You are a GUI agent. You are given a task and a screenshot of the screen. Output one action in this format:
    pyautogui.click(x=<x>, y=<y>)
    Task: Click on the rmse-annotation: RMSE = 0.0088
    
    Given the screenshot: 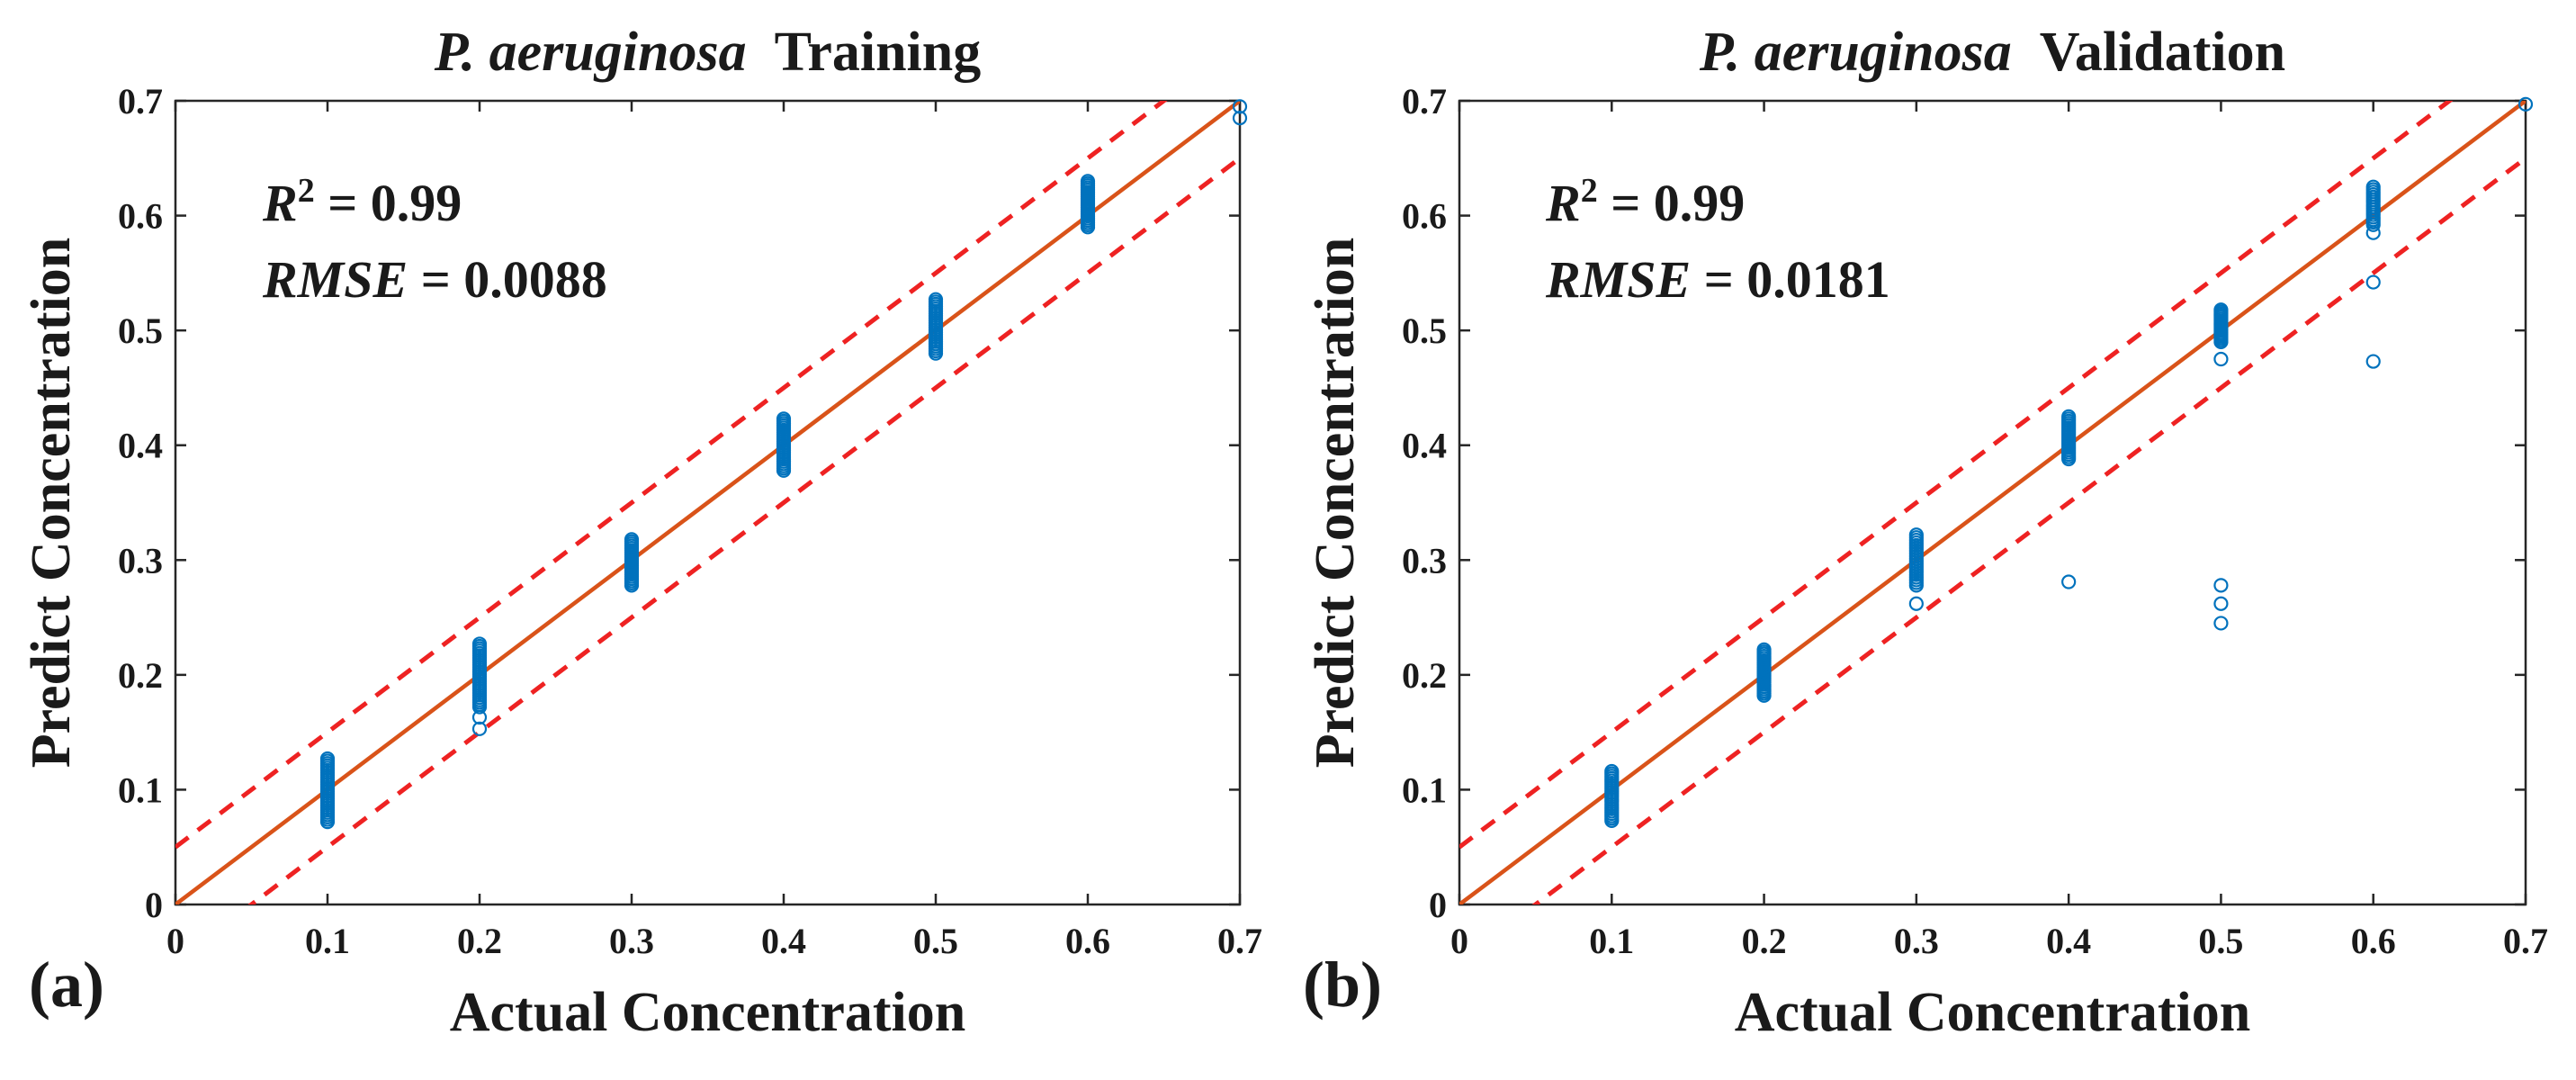 What is the action you would take?
    pyautogui.click(x=435, y=279)
    